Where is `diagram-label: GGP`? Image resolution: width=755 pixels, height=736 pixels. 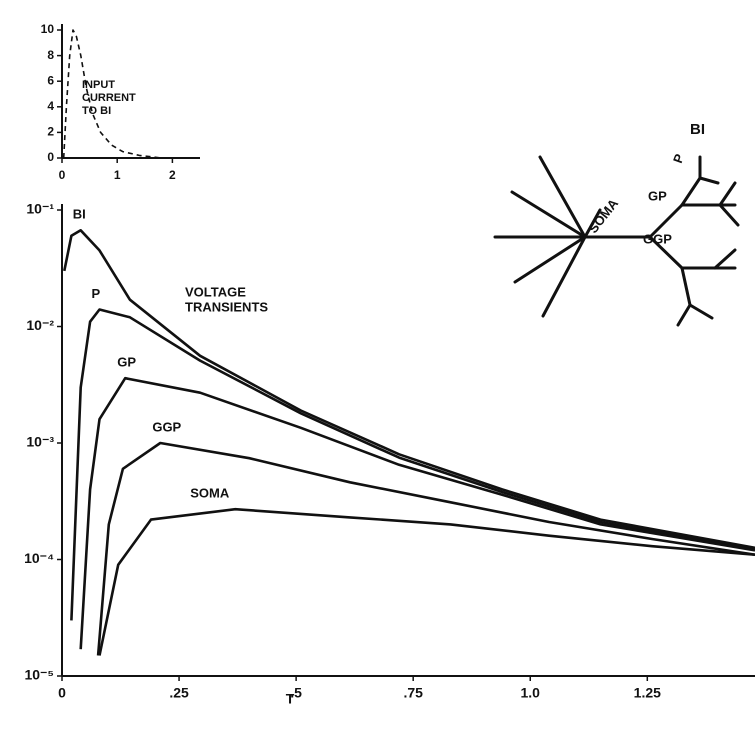
diagram-label: GGP is located at coordinates (657, 238).